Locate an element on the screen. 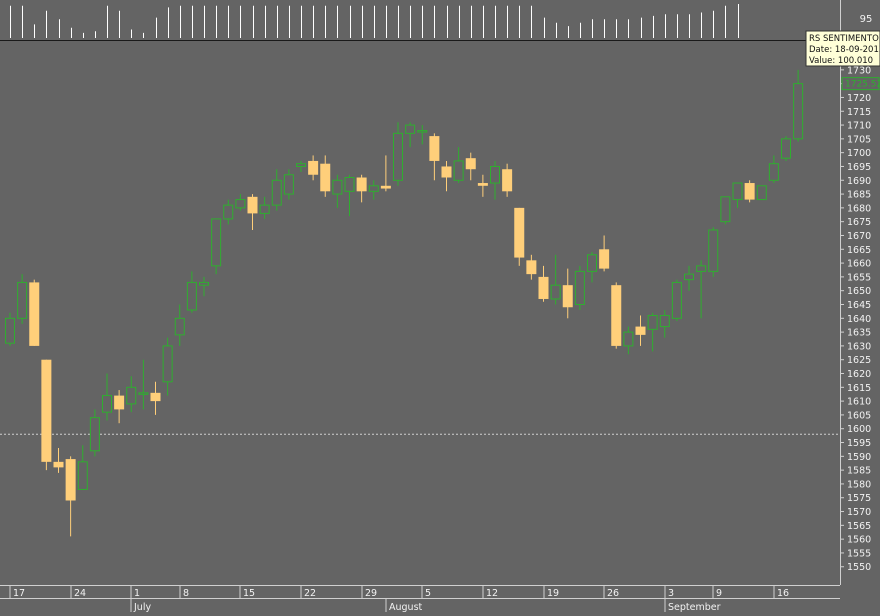 The width and height of the screenshot is (880, 616). y-tick-label: 1730 is located at coordinates (859, 70).